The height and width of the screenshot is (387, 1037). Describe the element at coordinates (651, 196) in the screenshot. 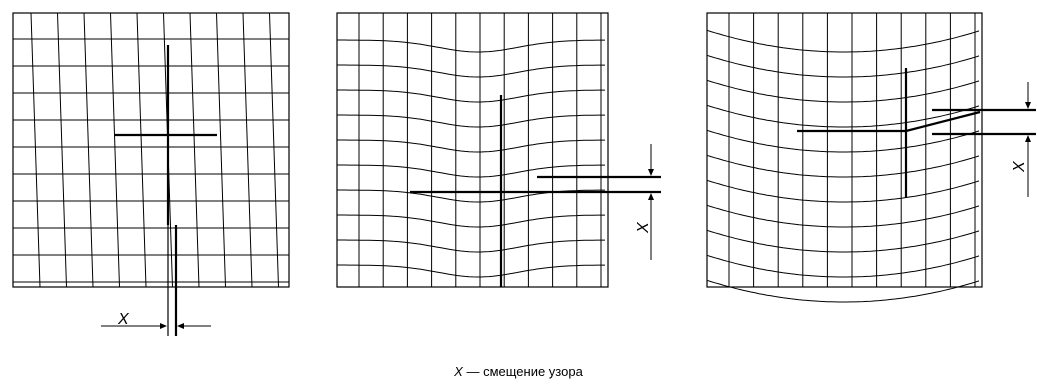

I see `panel2-dim-arrow-up` at that location.